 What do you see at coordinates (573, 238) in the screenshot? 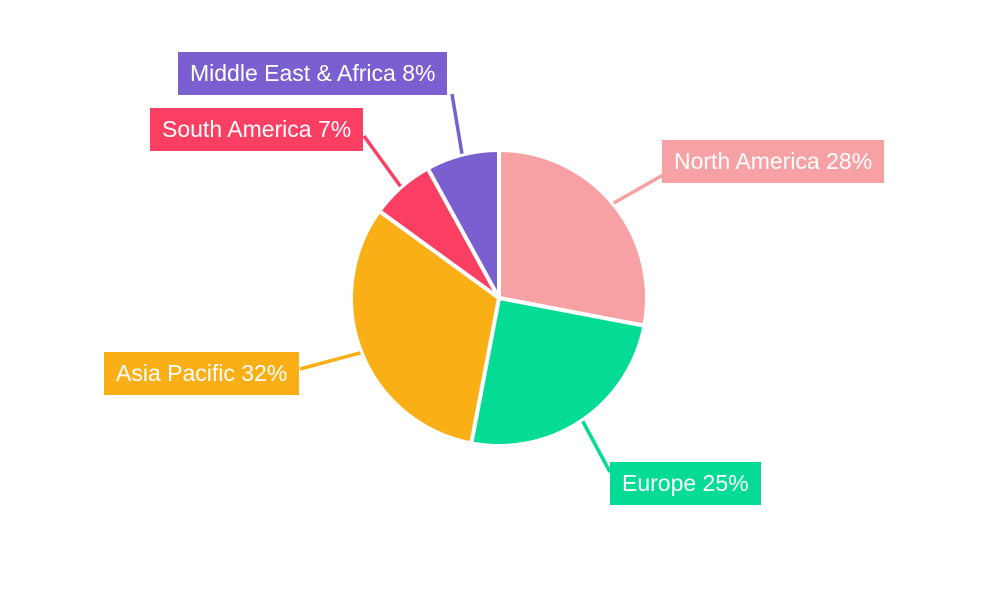
I see `pie-slice-north-america` at bounding box center [573, 238].